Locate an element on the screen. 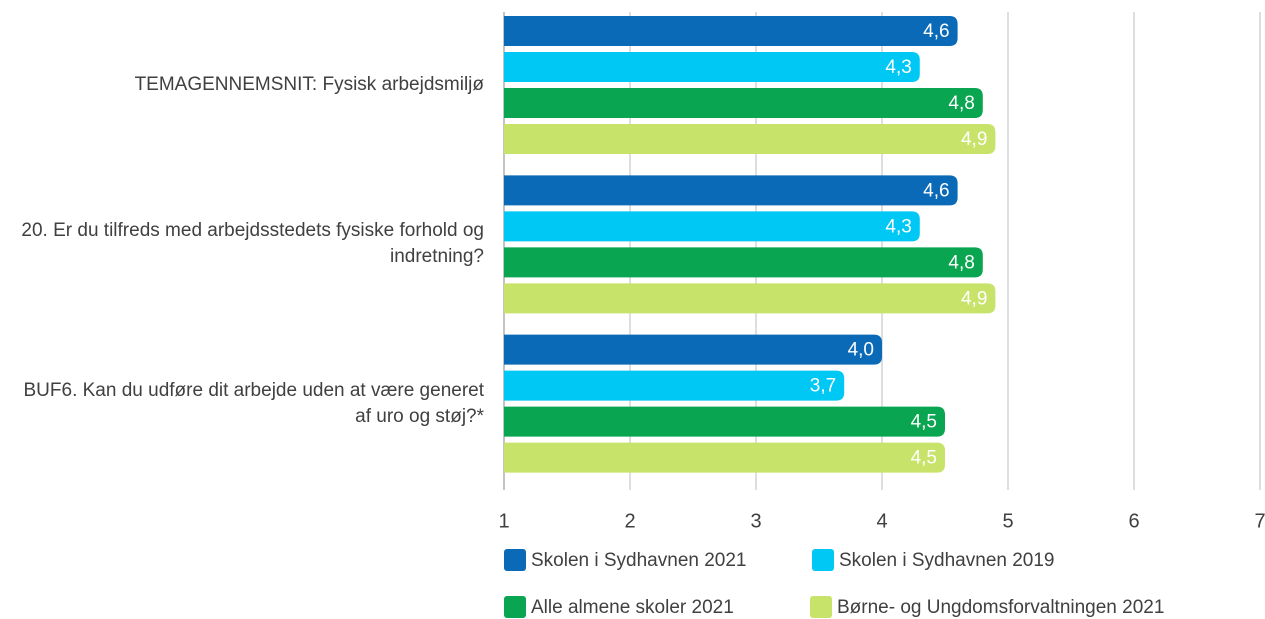  x-tick-label: 6 is located at coordinates (1133, 521).